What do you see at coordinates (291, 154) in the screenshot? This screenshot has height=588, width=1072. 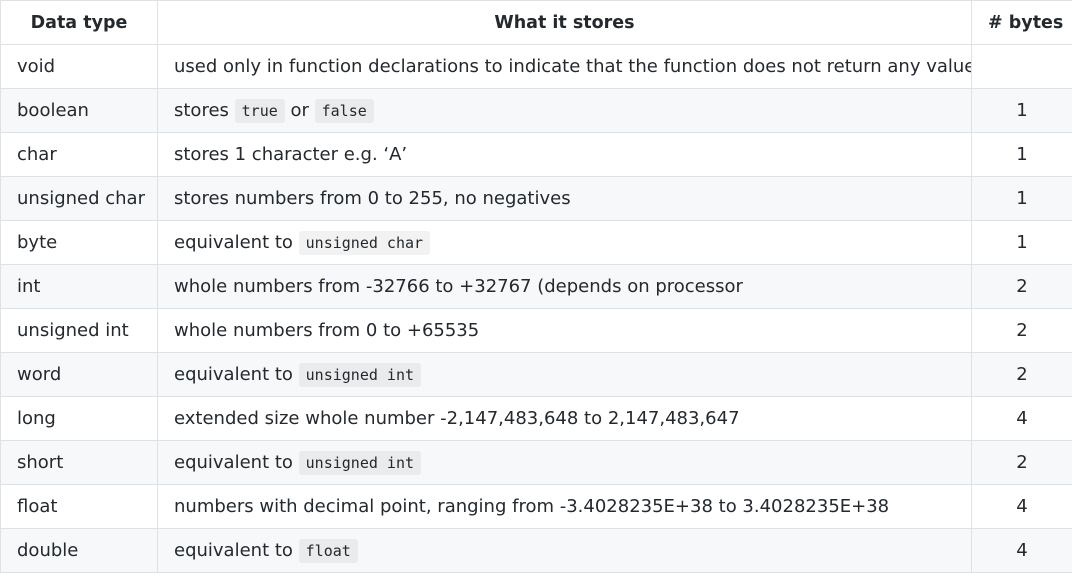 I see `description-text: stores 1 character e.g. ‘A’` at bounding box center [291, 154].